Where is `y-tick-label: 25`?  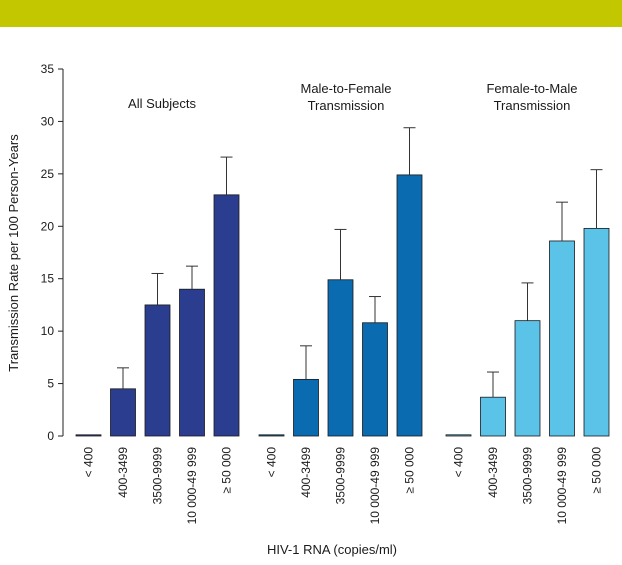
y-tick-label: 25 is located at coordinates (48, 174).